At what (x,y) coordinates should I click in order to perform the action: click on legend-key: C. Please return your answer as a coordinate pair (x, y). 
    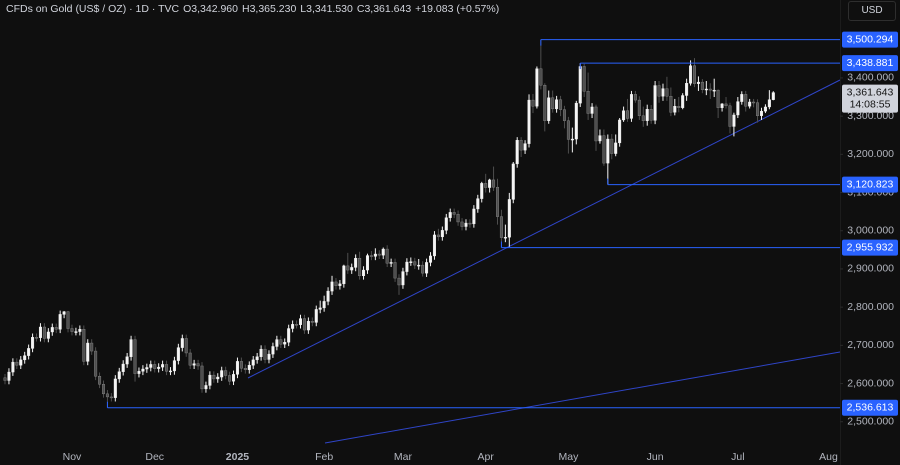
    Looking at the image, I should click on (360, 9).